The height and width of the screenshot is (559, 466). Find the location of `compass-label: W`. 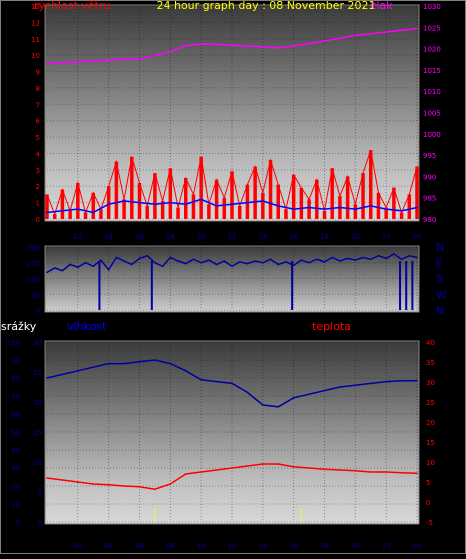

compass-label: W is located at coordinates (441, 294).